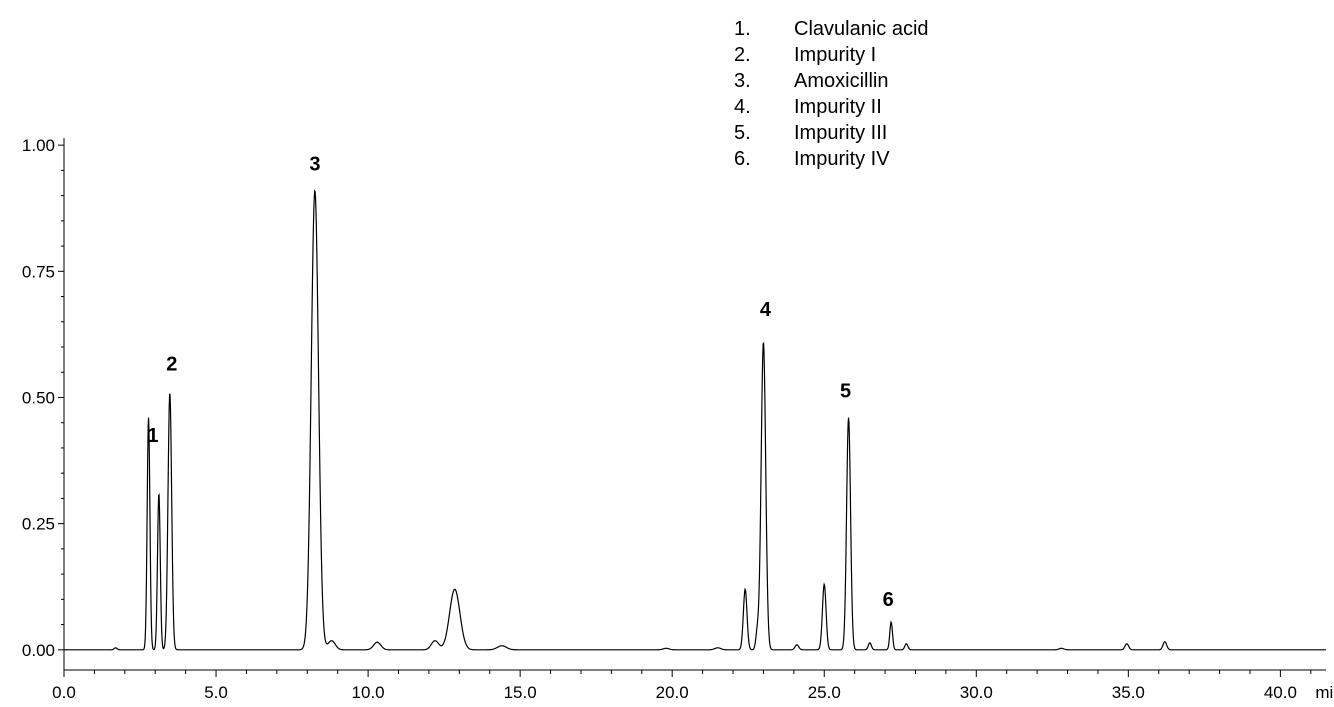  What do you see at coordinates (742, 55) in the screenshot?
I see `legend-number-2: 2.` at bounding box center [742, 55].